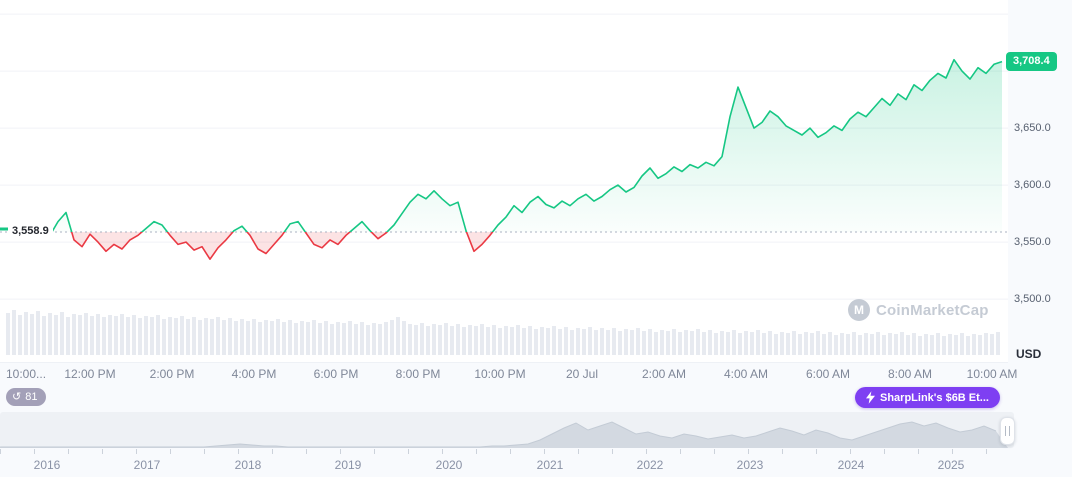  Describe the element at coordinates (910, 374) in the screenshot. I see `time-axis-label: 8:00 AM` at that location.